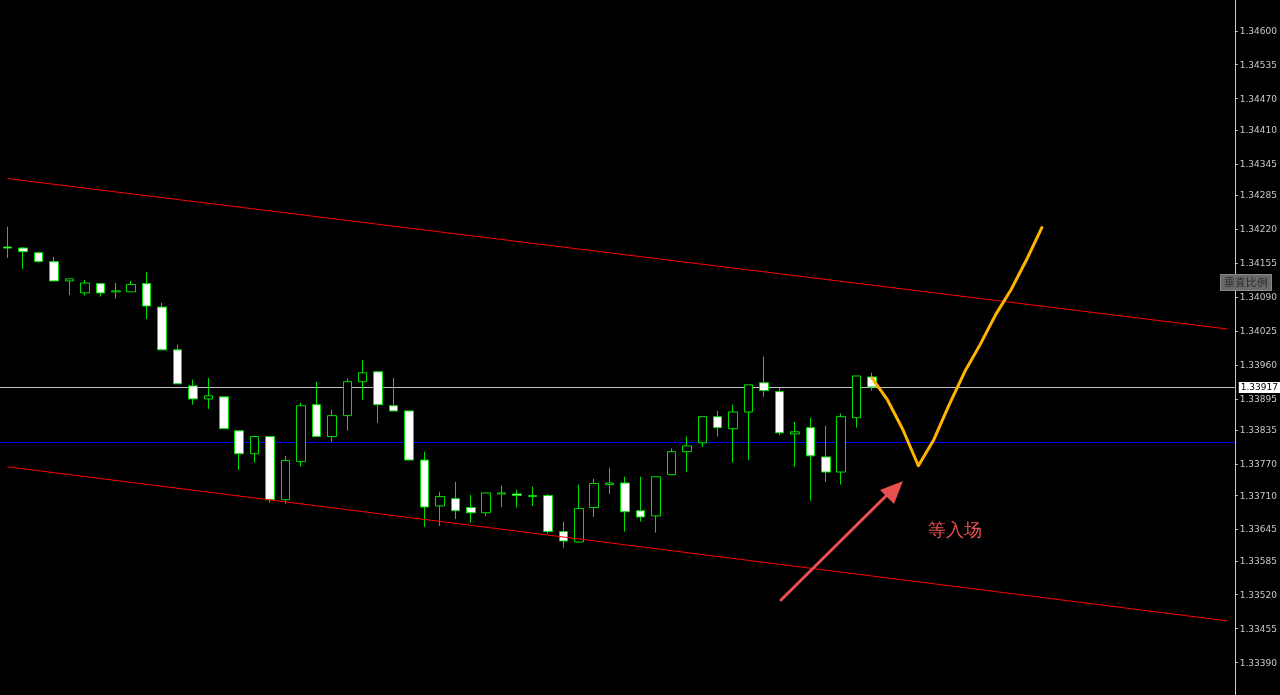 The height and width of the screenshot is (695, 1280). I want to click on y-tick-label: 1.34155, so click(1258, 263).